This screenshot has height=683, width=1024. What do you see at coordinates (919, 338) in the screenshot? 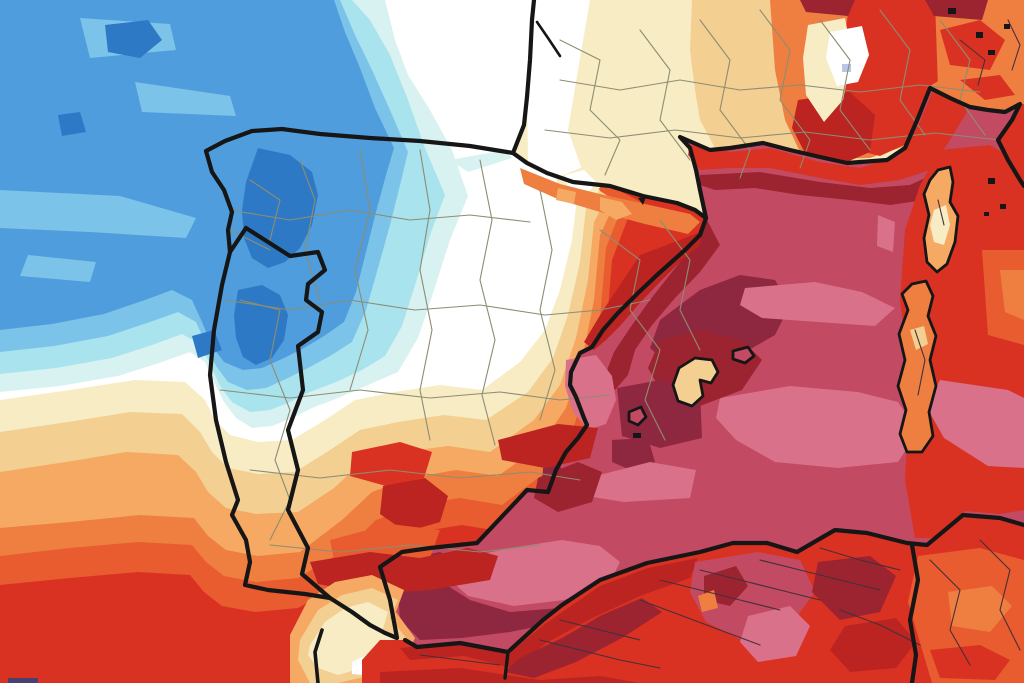
I see `sardinia-tan-patch` at bounding box center [919, 338].